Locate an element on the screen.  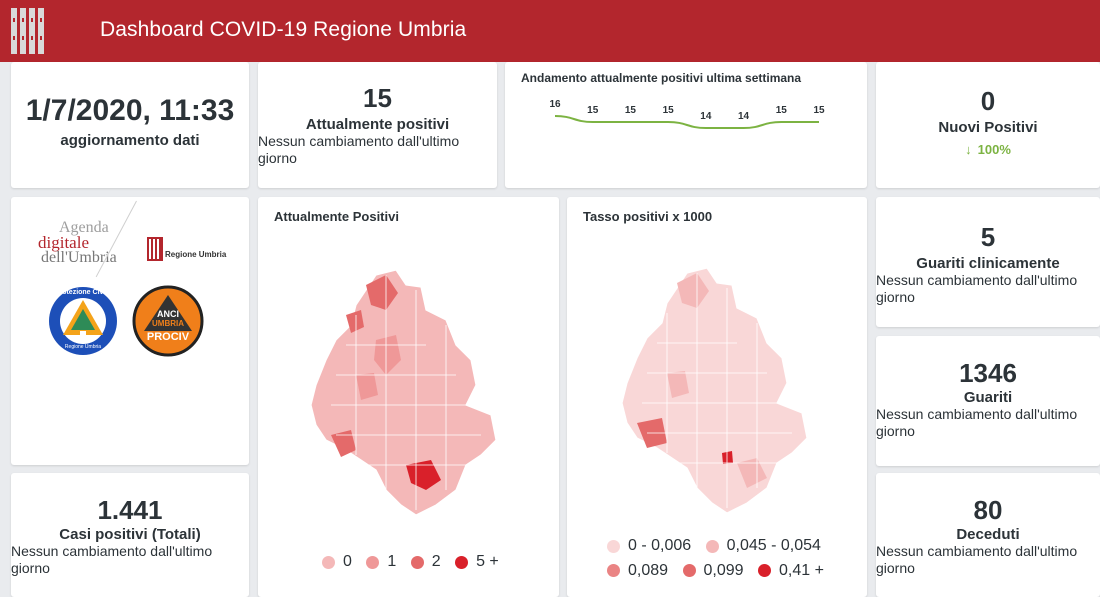
umbria-map-positives is located at coordinates (406, 395).